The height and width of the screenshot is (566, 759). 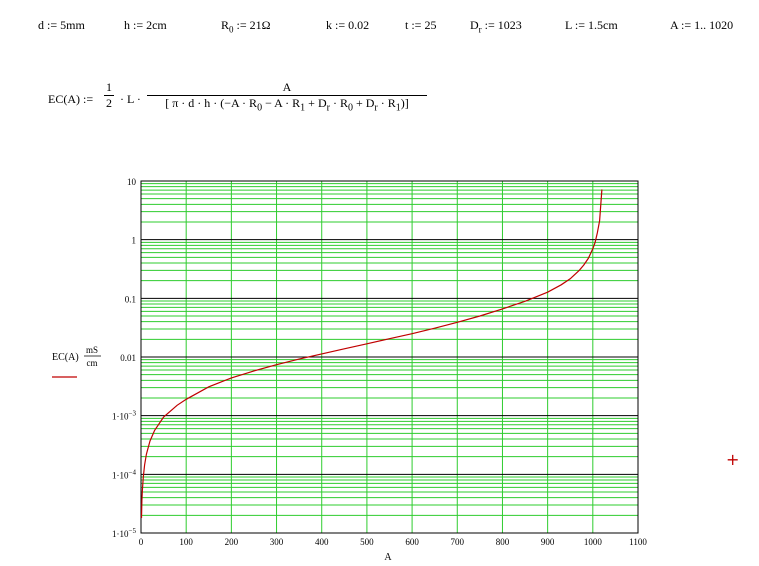 I want to click on x-tick-labels: 0 100 200 300 400 500 600 700 800 900 1000 1100, so click(x=393, y=542).